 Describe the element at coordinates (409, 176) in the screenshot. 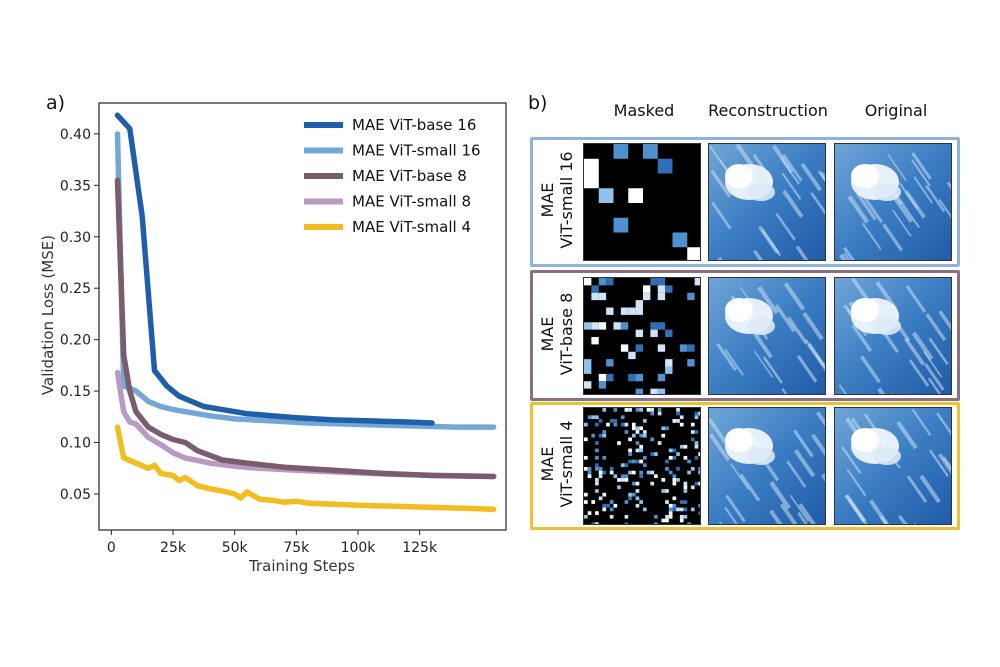

I see `legend-entry: MAE ViT-base 8` at that location.